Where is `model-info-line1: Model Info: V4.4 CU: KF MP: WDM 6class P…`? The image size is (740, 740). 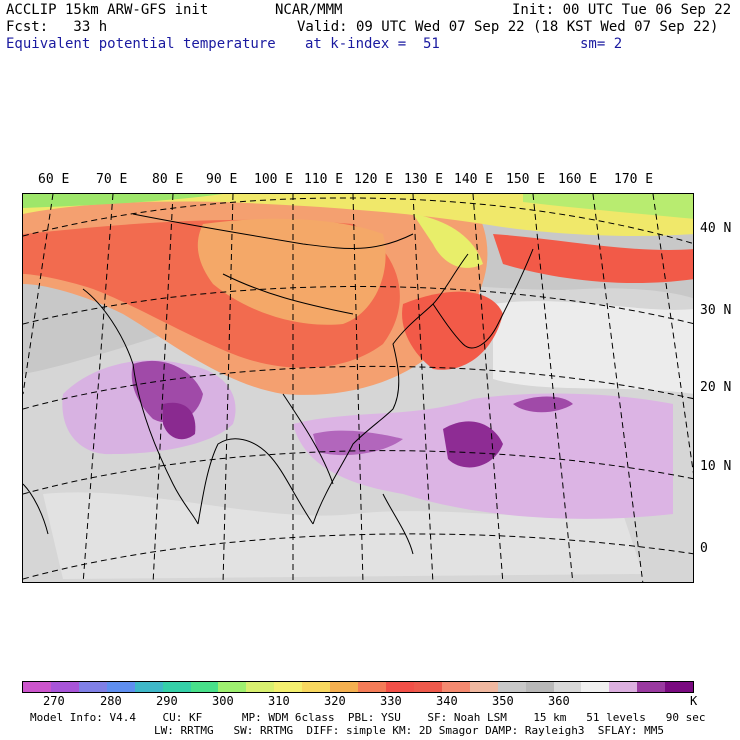
model-info-line1: Model Info: V4.4 CU: KF MP: WDM 6class P… is located at coordinates (368, 717).